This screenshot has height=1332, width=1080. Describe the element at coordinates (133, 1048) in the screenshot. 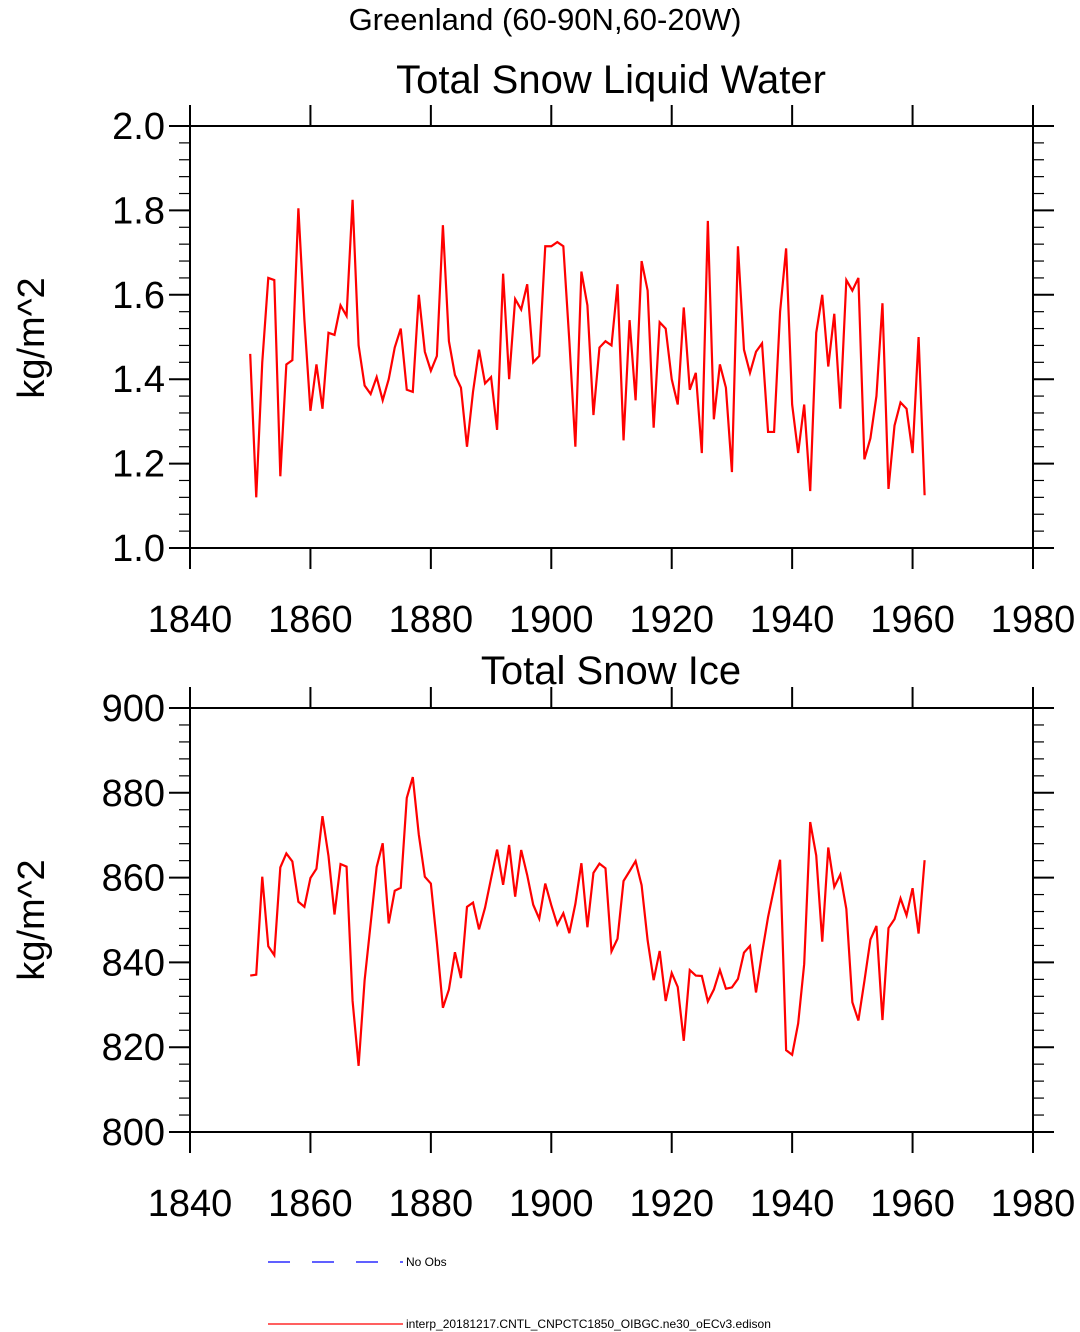

I see `y-tick-label: 820` at that location.